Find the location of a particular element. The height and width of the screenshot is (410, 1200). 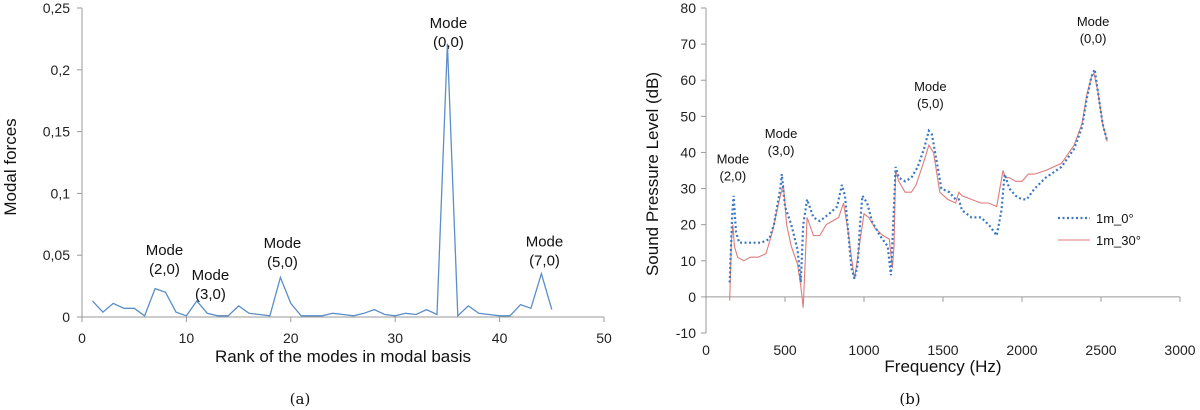

chart-b-annotation-1-line1: Mode is located at coordinates (781, 133).